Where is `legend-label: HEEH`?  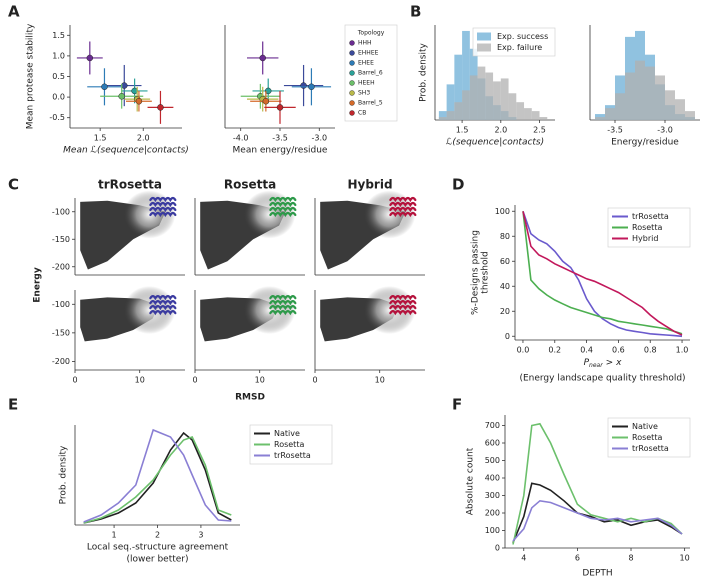 legend-label: HEEH is located at coordinates (366, 83).